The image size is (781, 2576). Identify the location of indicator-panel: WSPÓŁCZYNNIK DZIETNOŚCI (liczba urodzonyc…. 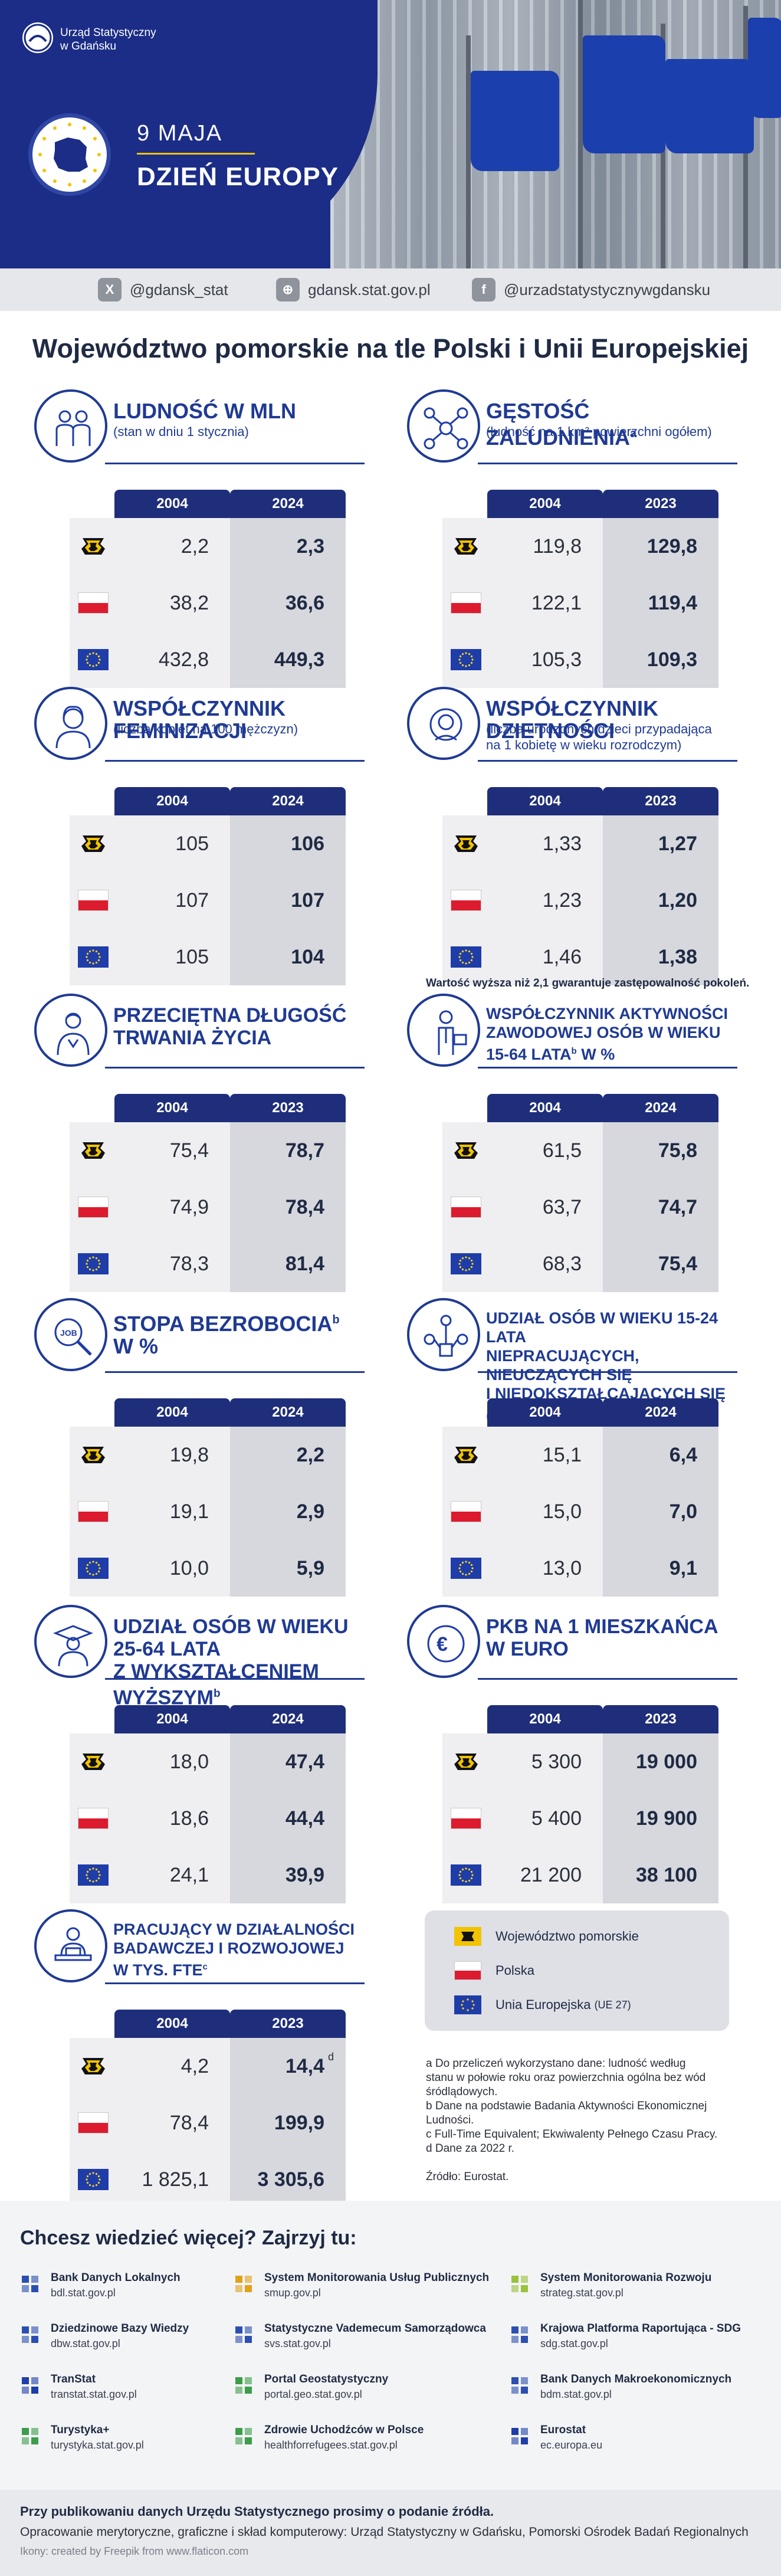
(572, 837).